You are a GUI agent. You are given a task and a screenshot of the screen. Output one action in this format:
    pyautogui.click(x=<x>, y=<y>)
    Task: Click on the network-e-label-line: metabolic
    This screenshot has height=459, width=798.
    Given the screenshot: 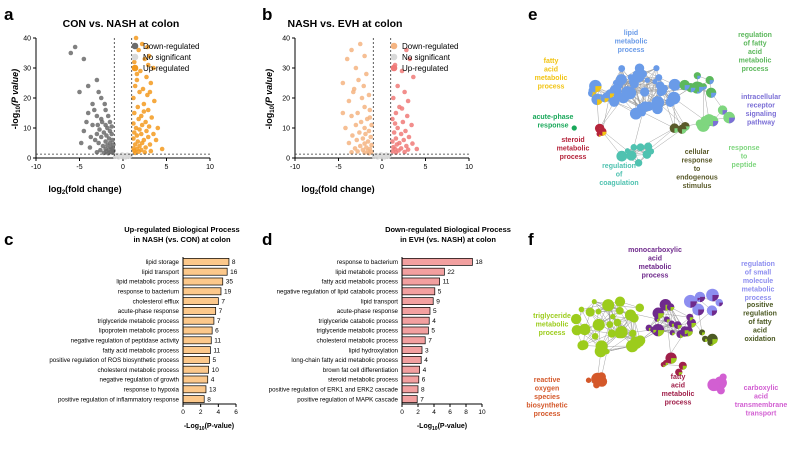 What is the action you would take?
    pyautogui.click(x=551, y=78)
    